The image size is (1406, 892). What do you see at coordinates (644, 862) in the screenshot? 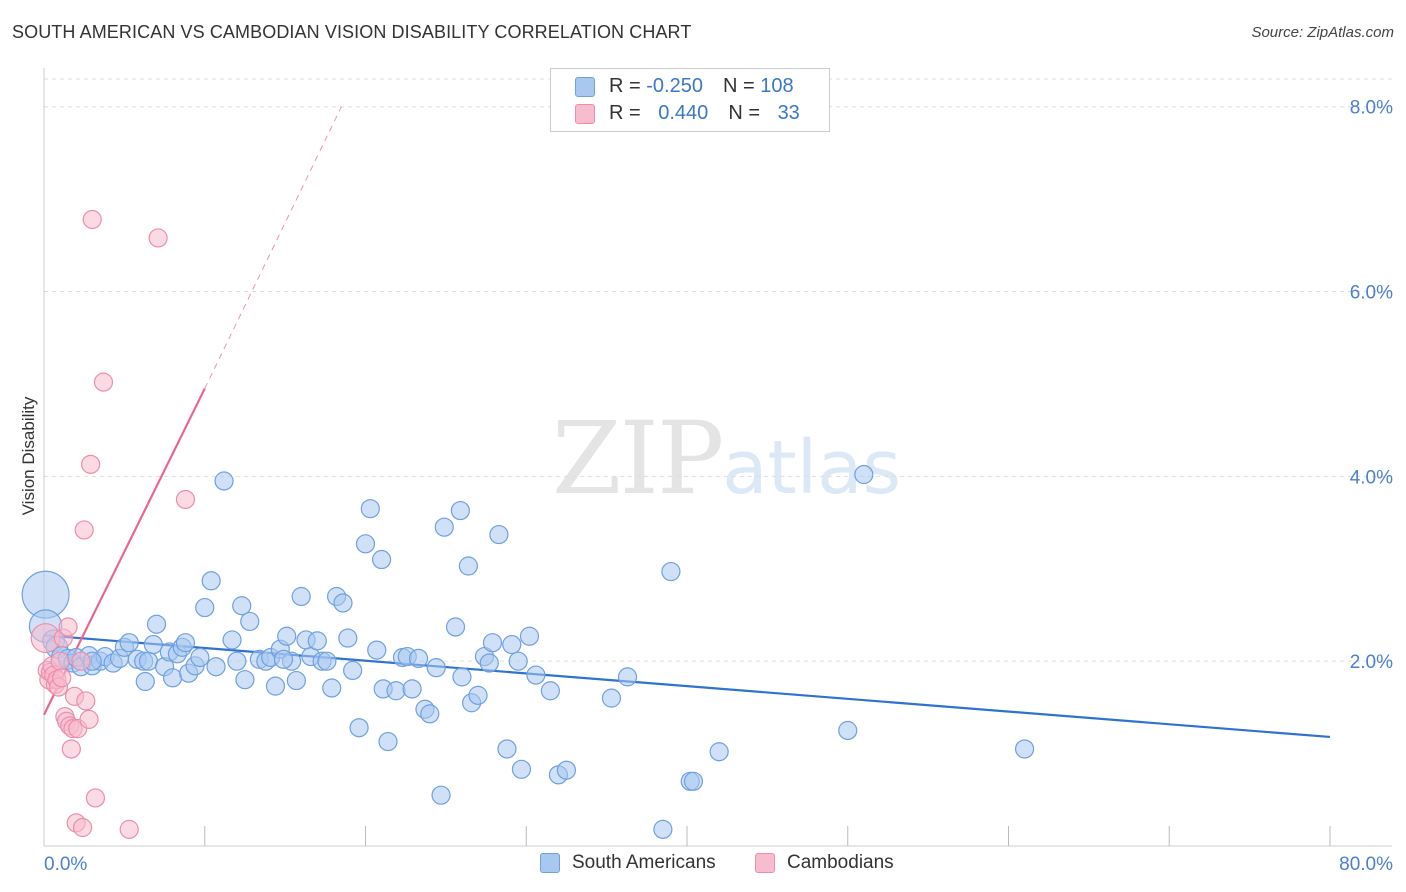
I see `bottom-legend-label: South Americans` at bounding box center [644, 862].